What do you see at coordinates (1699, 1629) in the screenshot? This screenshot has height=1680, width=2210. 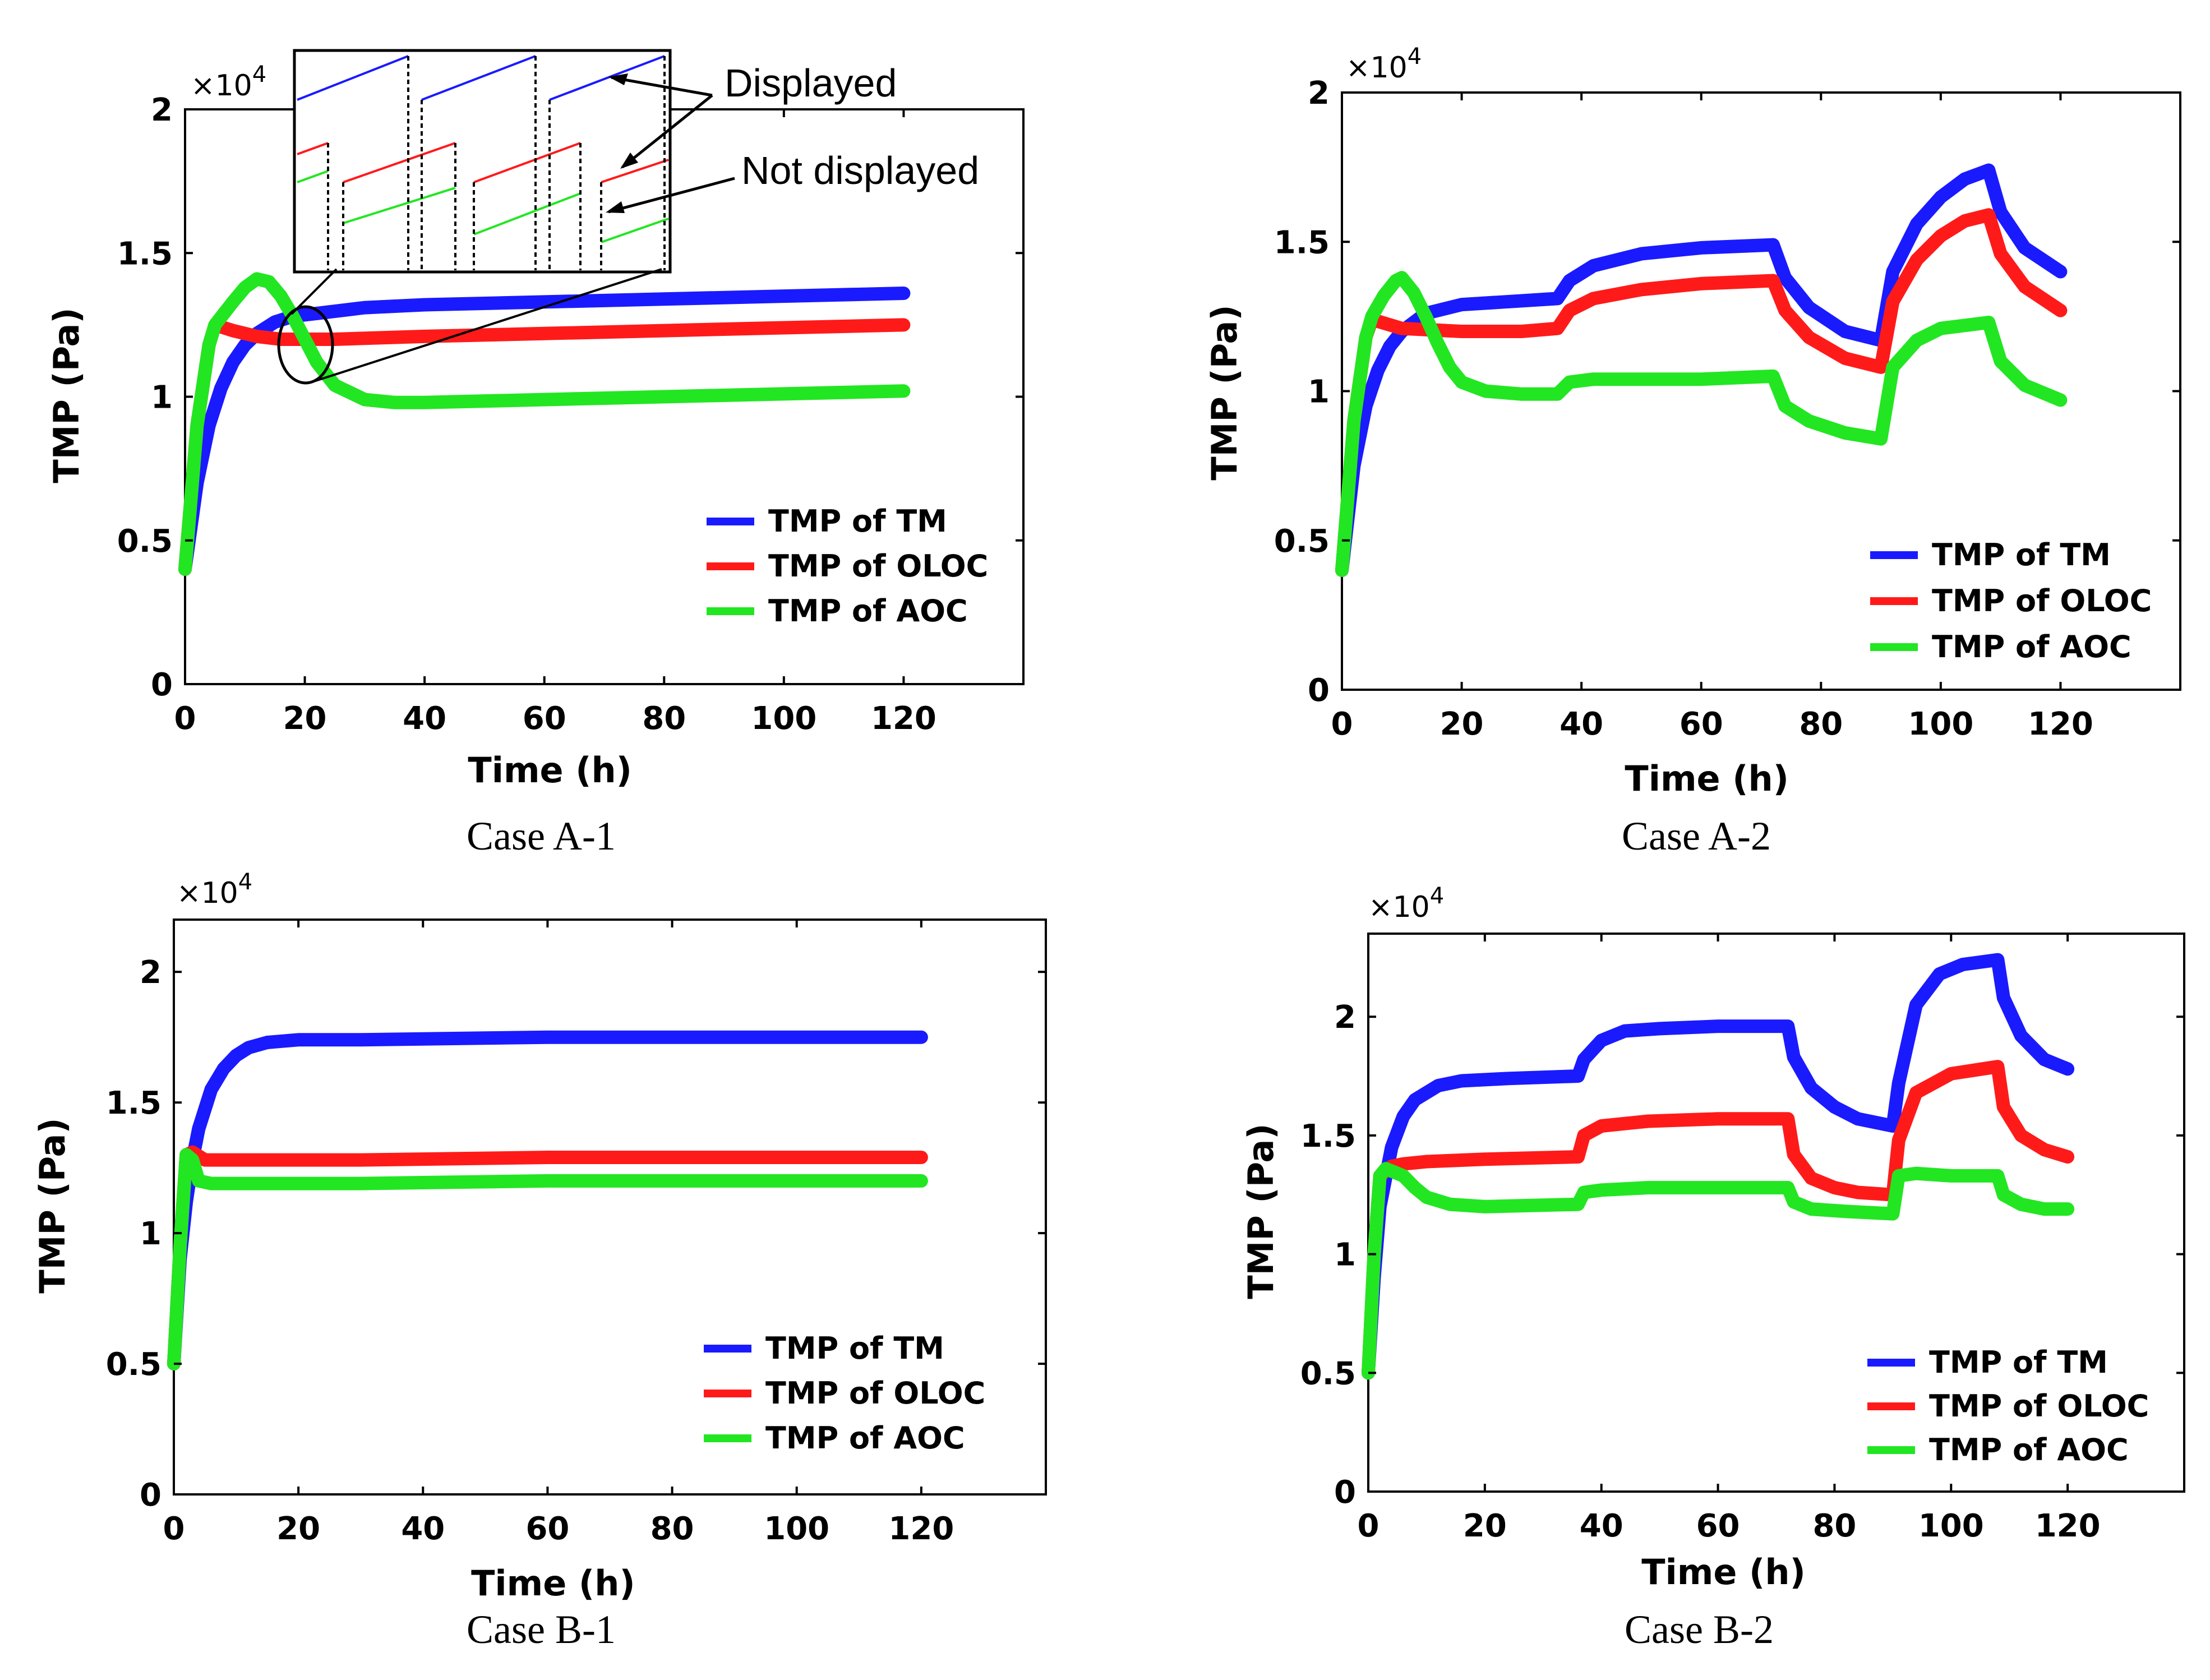 I see `panel-caption: Case B-2` at bounding box center [1699, 1629].